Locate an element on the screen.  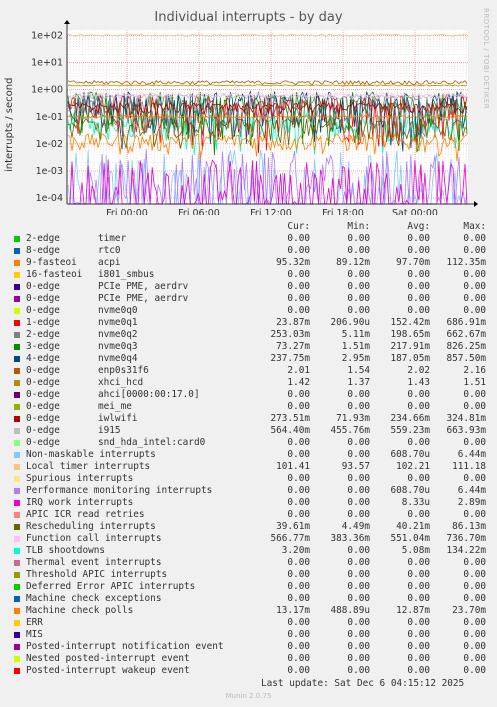
legend-row: 0-edge ahci[0000:00:17.0] 0.00 0.00 0.00 0.00 is located at coordinates (252, 395).